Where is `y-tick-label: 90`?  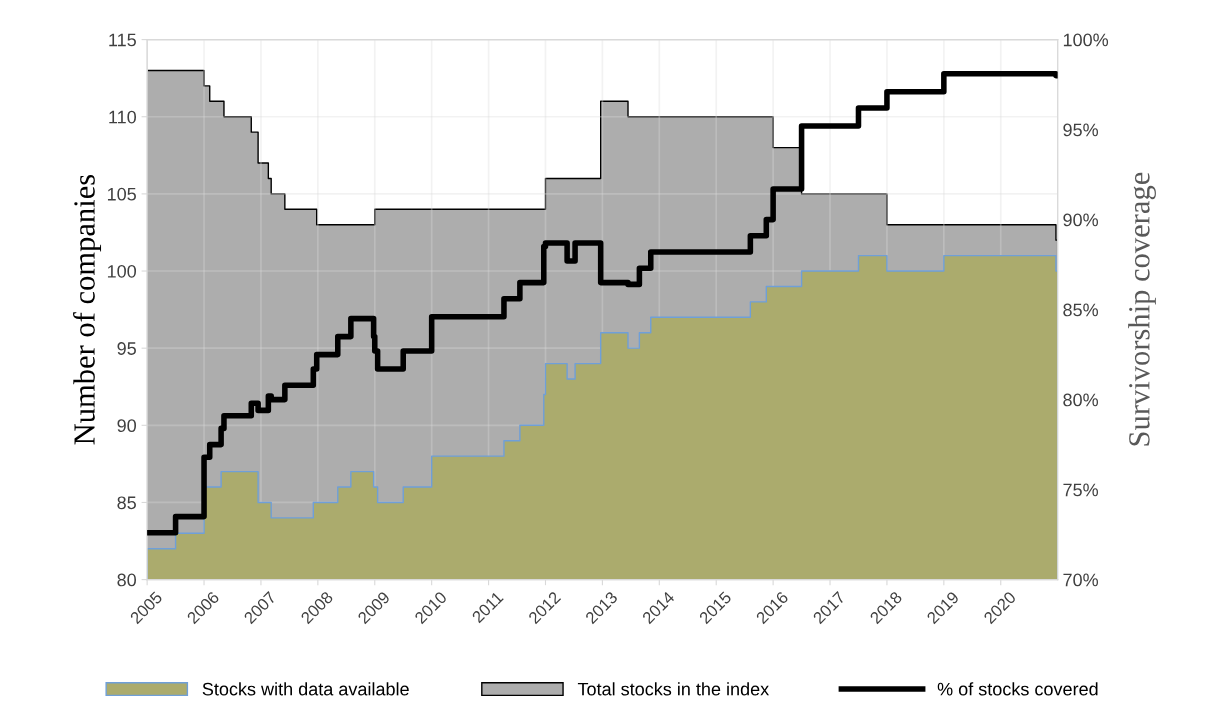
y-tick-label: 90 is located at coordinates (127, 426).